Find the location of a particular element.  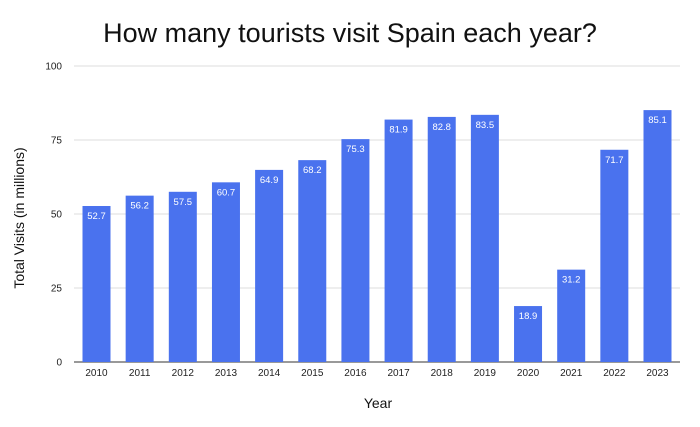

x-tick-label: 2016 is located at coordinates (355, 373).